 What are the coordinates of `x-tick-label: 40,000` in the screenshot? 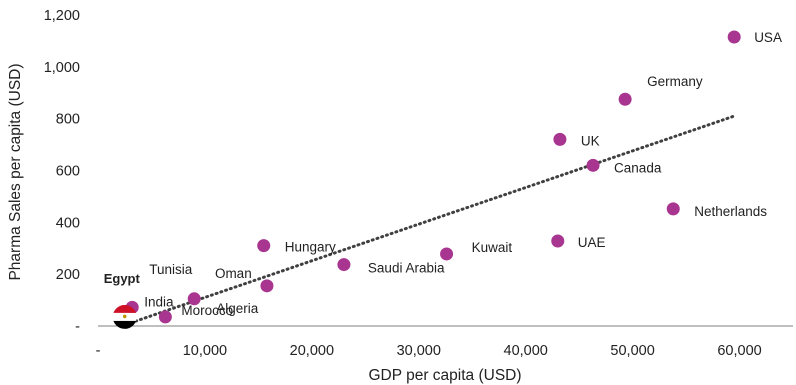 It's located at (526, 351).